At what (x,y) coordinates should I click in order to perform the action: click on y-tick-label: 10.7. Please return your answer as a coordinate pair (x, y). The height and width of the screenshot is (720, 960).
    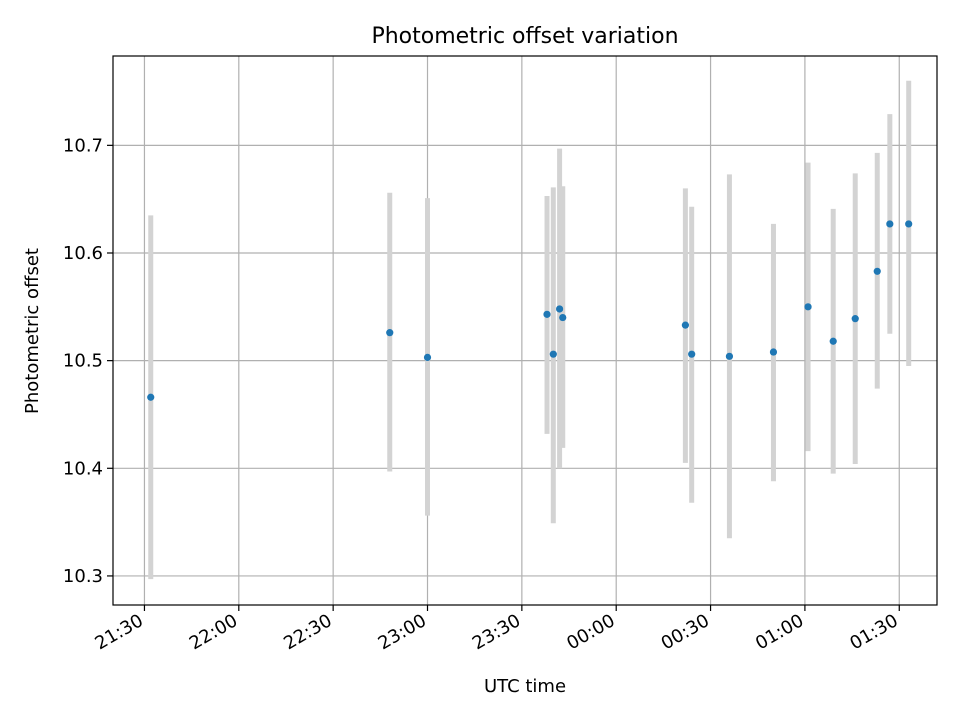
    Looking at the image, I should click on (83, 145).